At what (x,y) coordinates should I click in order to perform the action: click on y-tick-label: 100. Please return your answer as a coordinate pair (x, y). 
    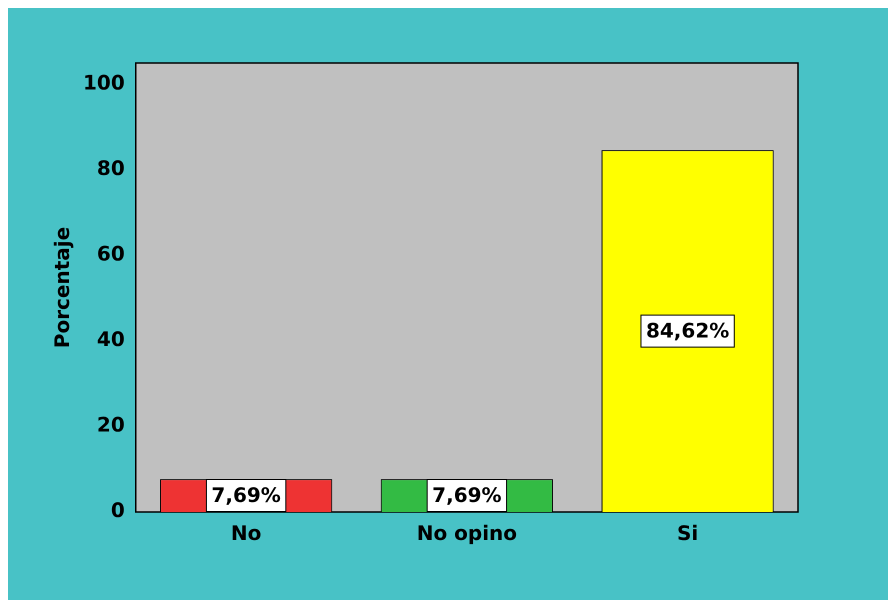
    Looking at the image, I should click on (104, 82).